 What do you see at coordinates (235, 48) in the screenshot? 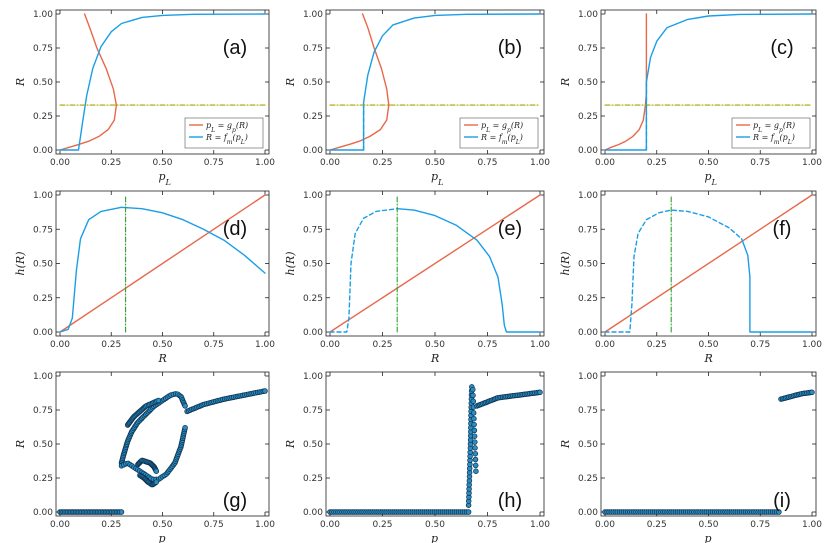
I see `panel-label: (a)` at bounding box center [235, 48].